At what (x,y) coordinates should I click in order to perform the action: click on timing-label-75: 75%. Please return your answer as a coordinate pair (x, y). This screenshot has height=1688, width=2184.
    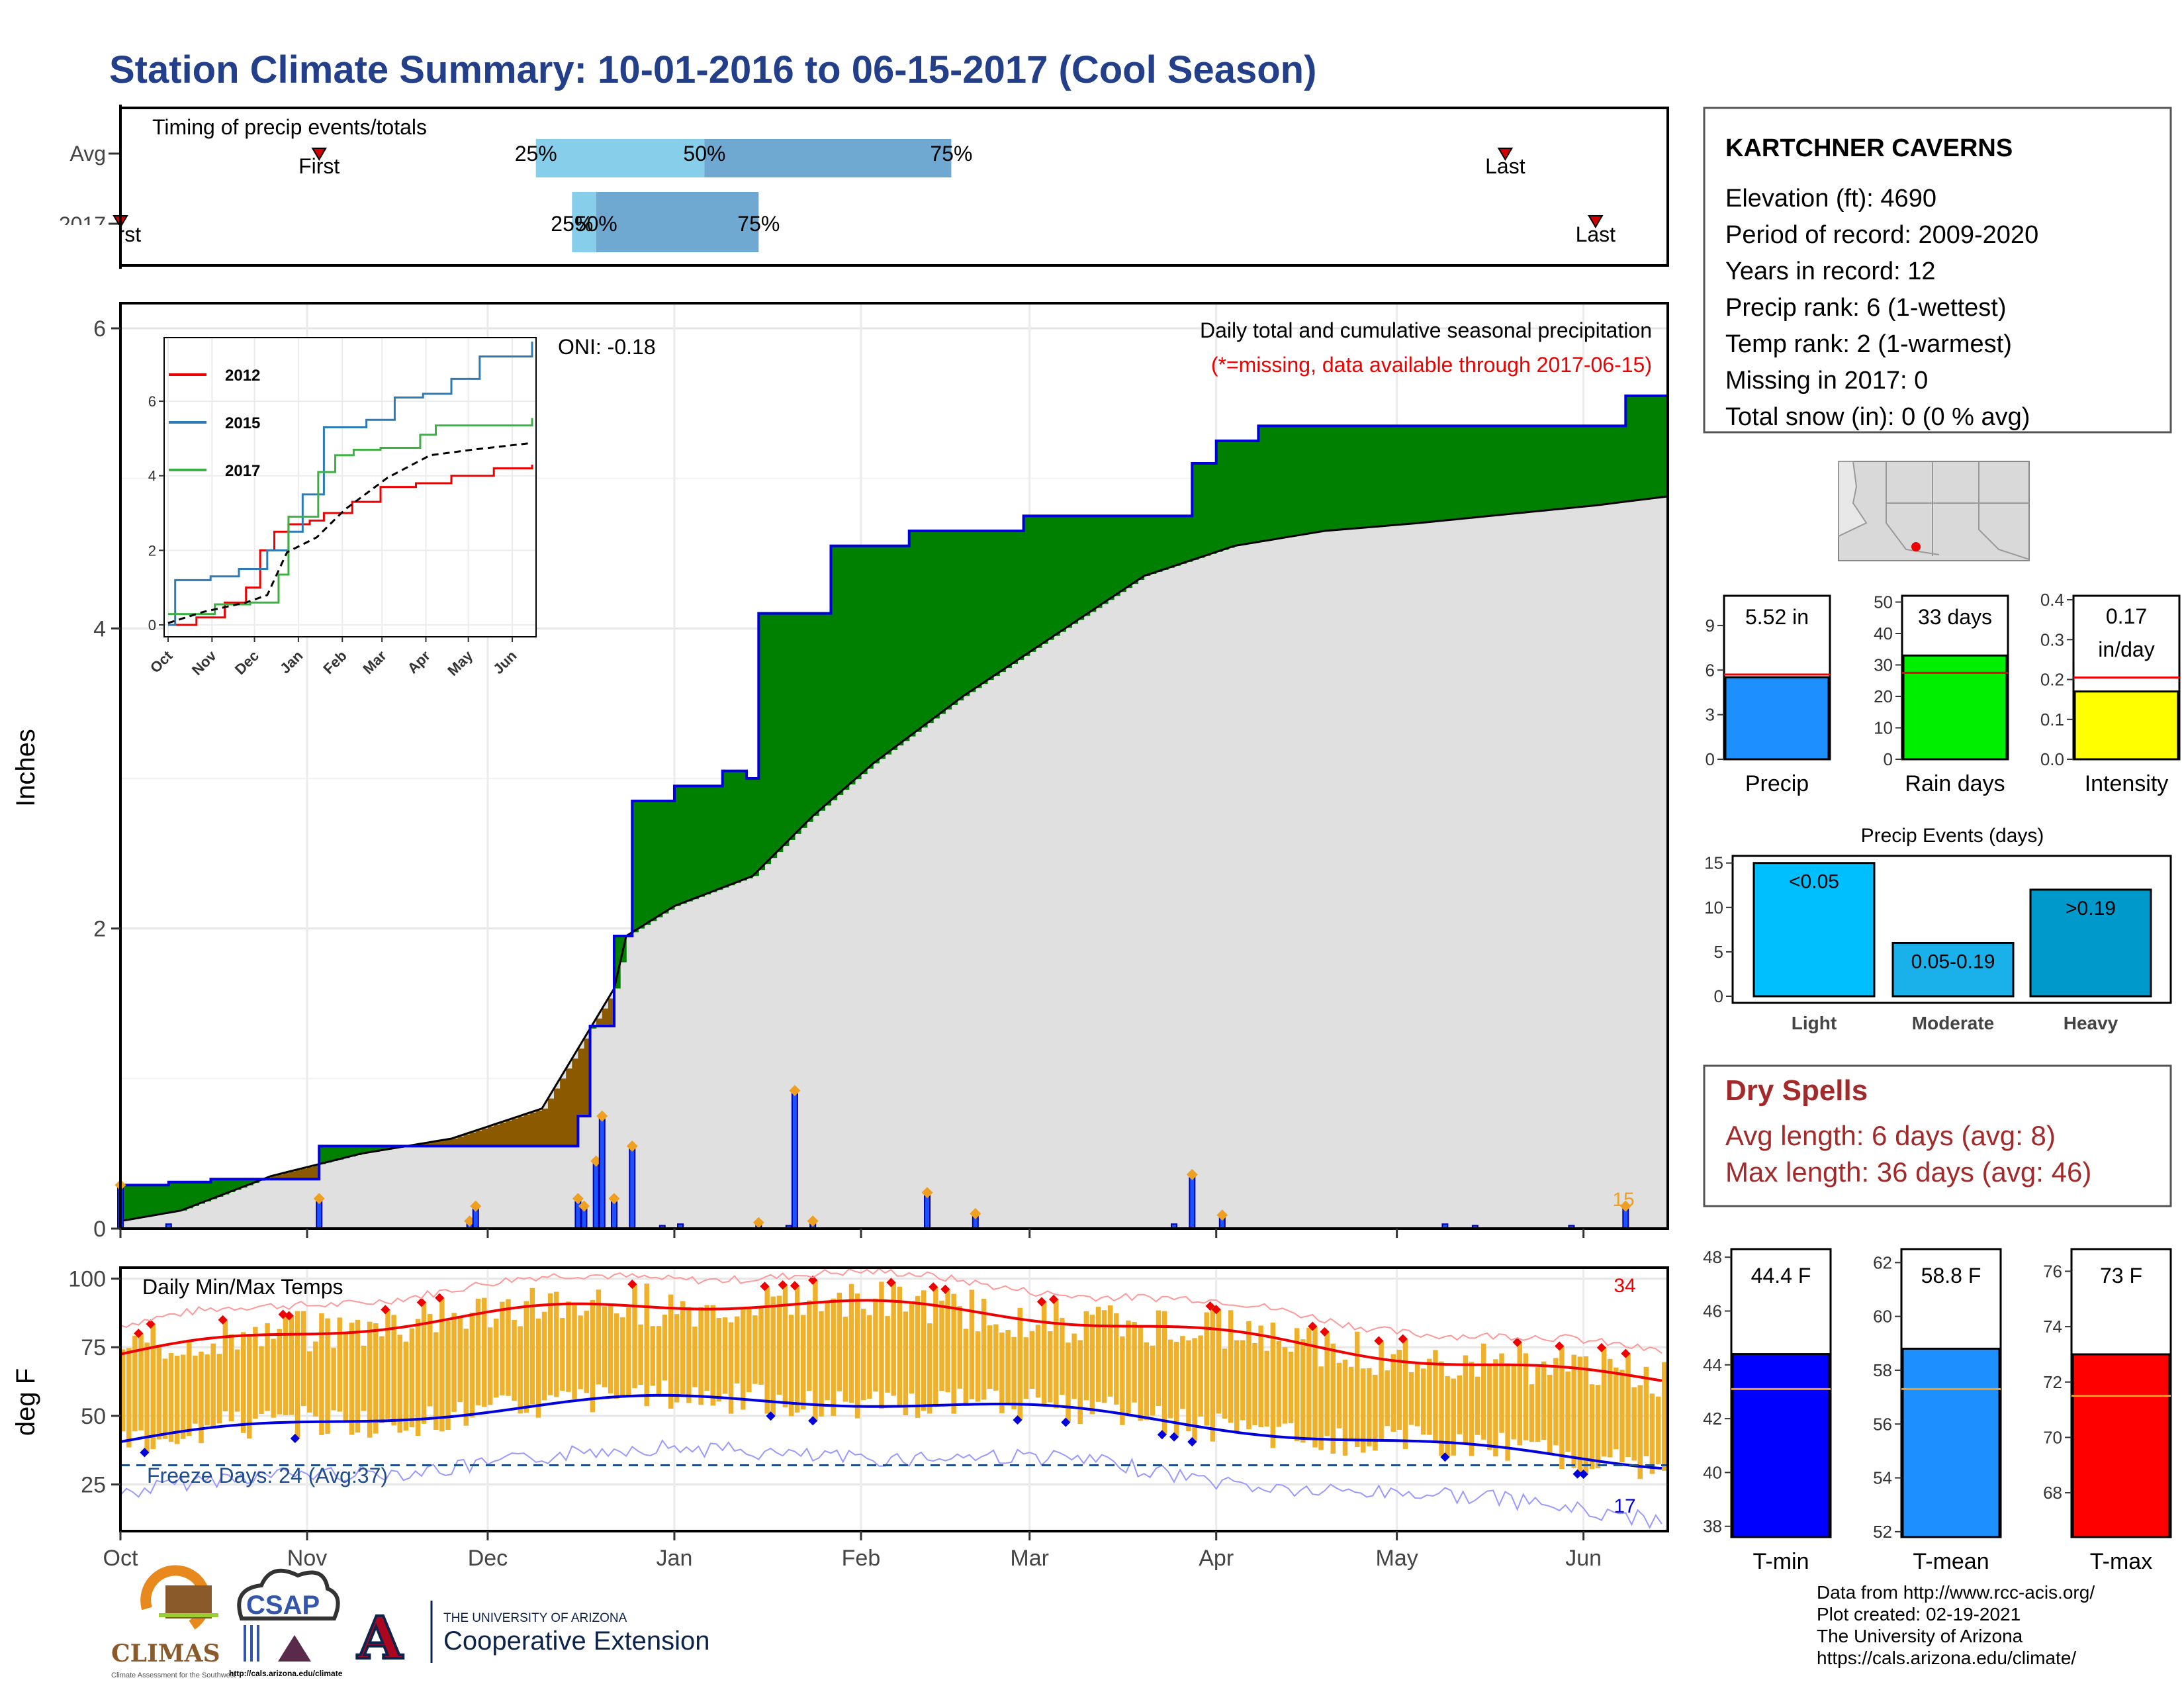
    Looking at the image, I should click on (951, 153).